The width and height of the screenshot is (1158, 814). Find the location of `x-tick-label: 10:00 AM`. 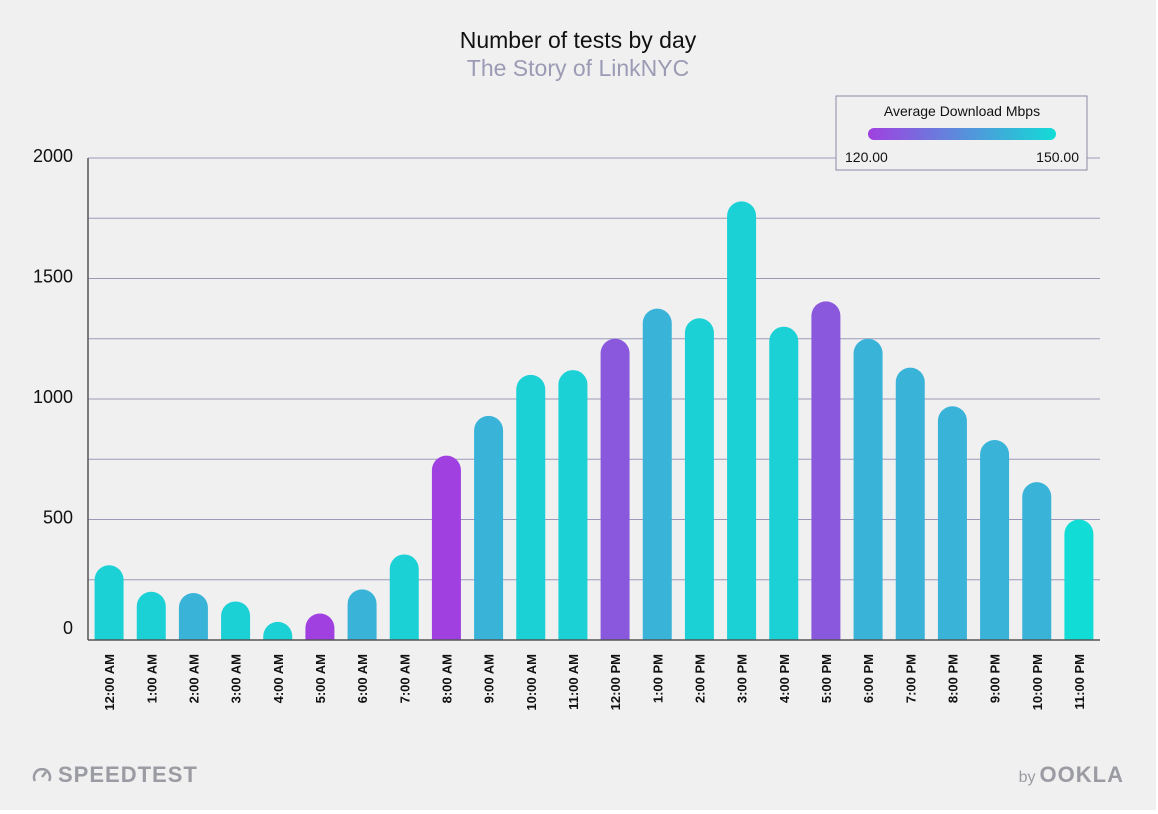

x-tick-label: 10:00 AM is located at coordinates (531, 682).